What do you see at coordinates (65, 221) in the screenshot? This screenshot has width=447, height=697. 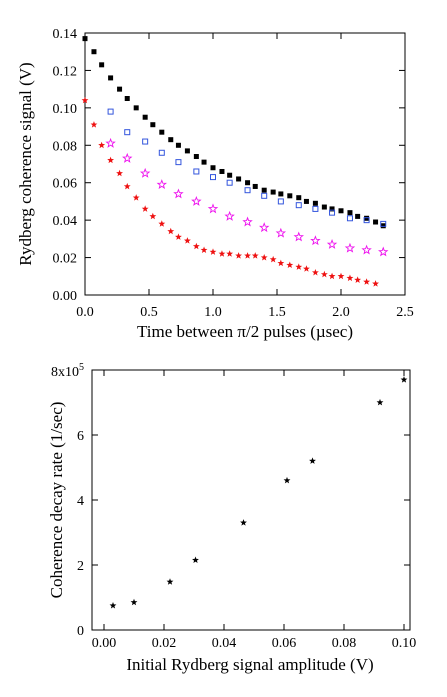 I see `y-tick-label: 0.04` at bounding box center [65, 221].